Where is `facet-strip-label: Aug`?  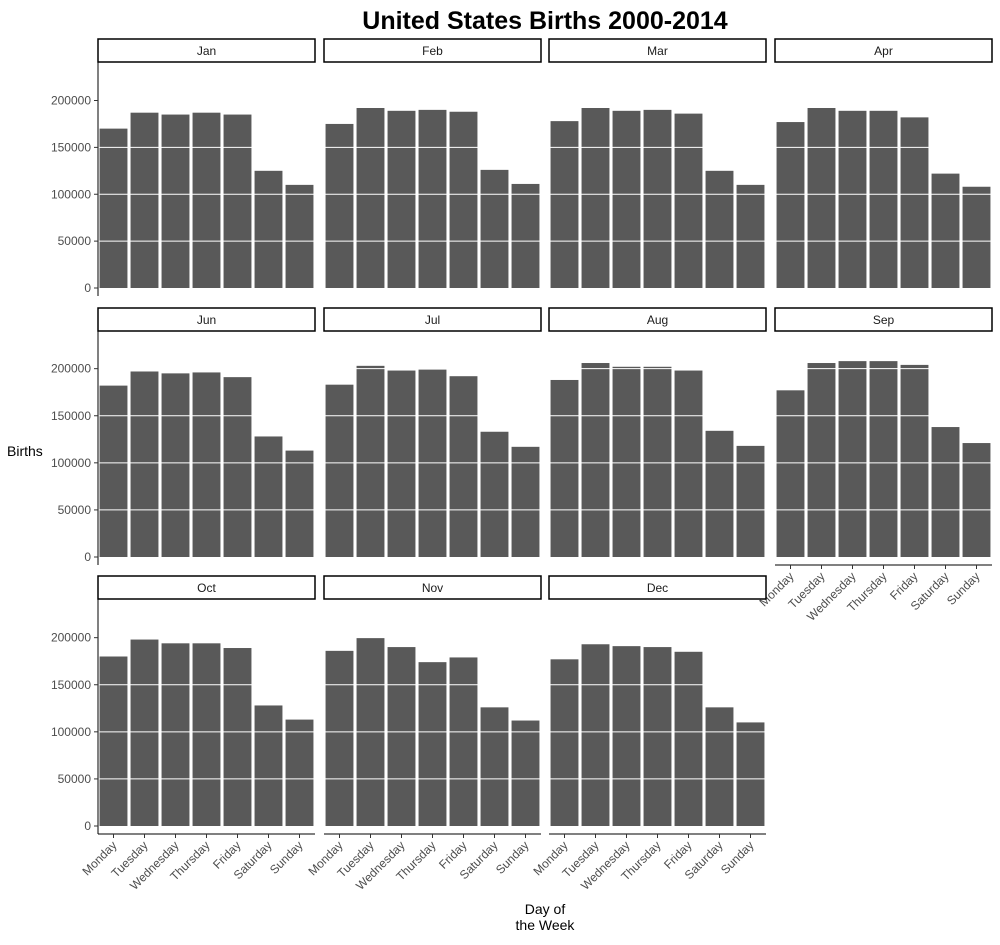 facet-strip-label: Aug is located at coordinates (657, 320).